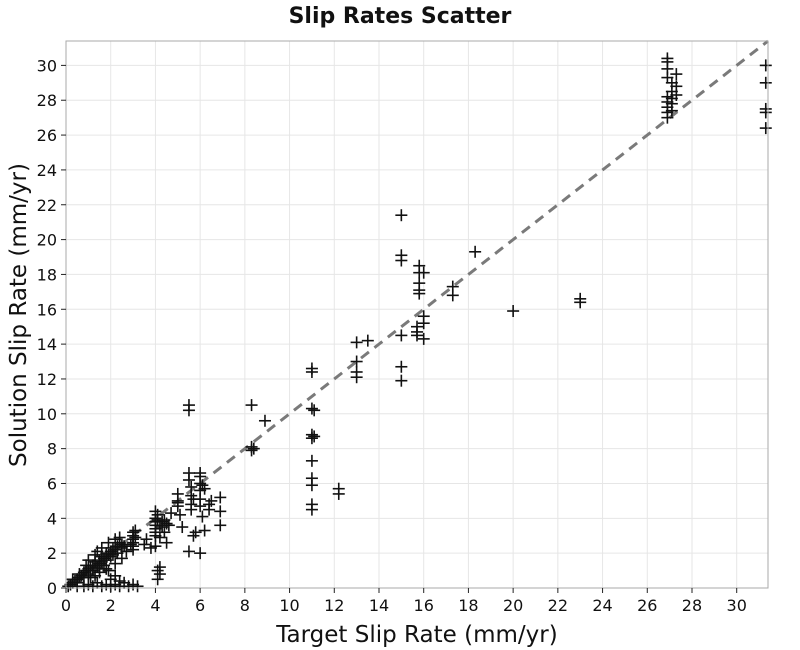  I want to click on y-tick-label: 8, so click(52, 449).